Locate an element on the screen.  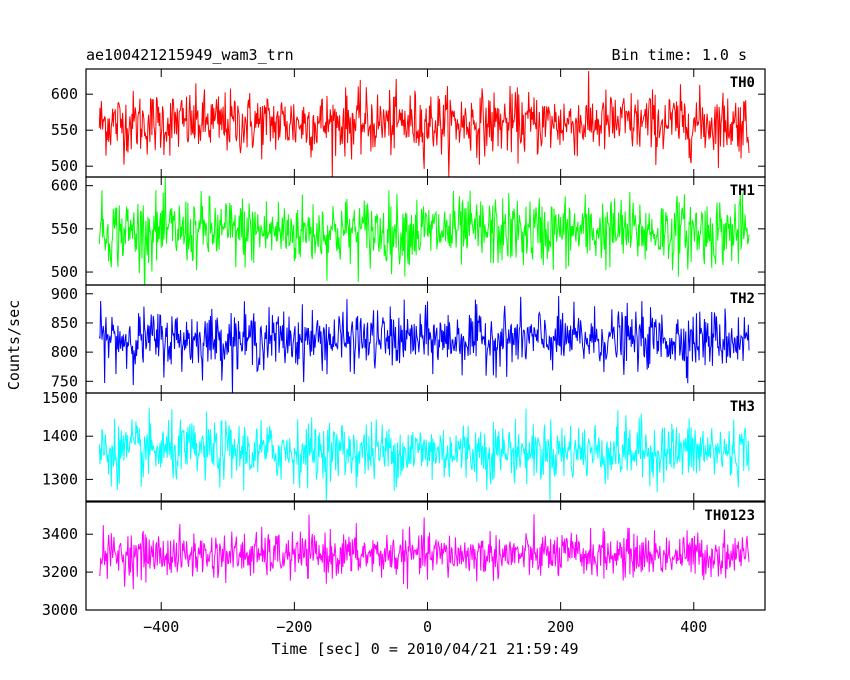
x-tick-label: 400 is located at coordinates (693, 627).